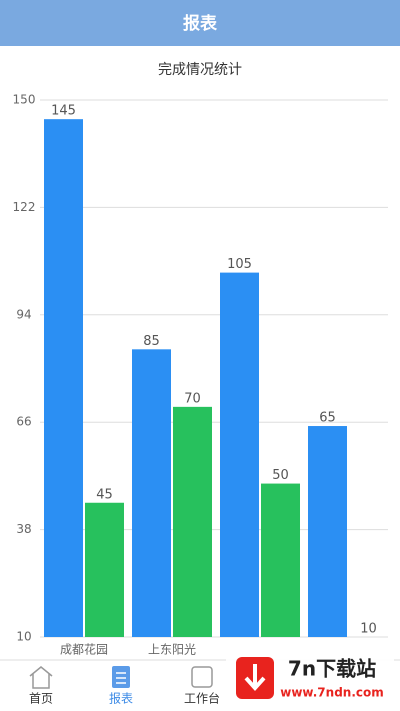 The width and height of the screenshot is (400, 711). I want to click on report-icon, so click(121, 677).